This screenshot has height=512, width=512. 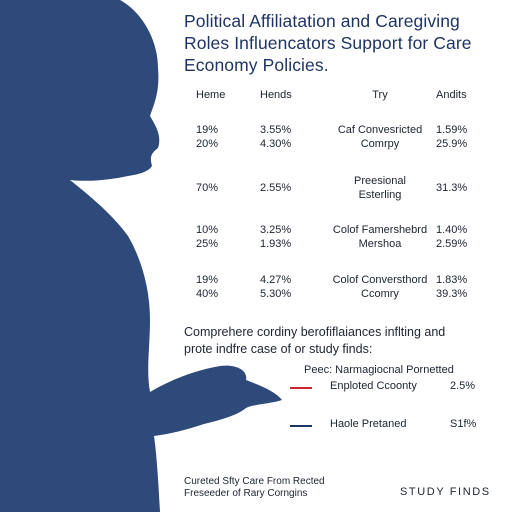 What do you see at coordinates (301, 388) in the screenshot?
I see `legend-swatch-red` at bounding box center [301, 388].